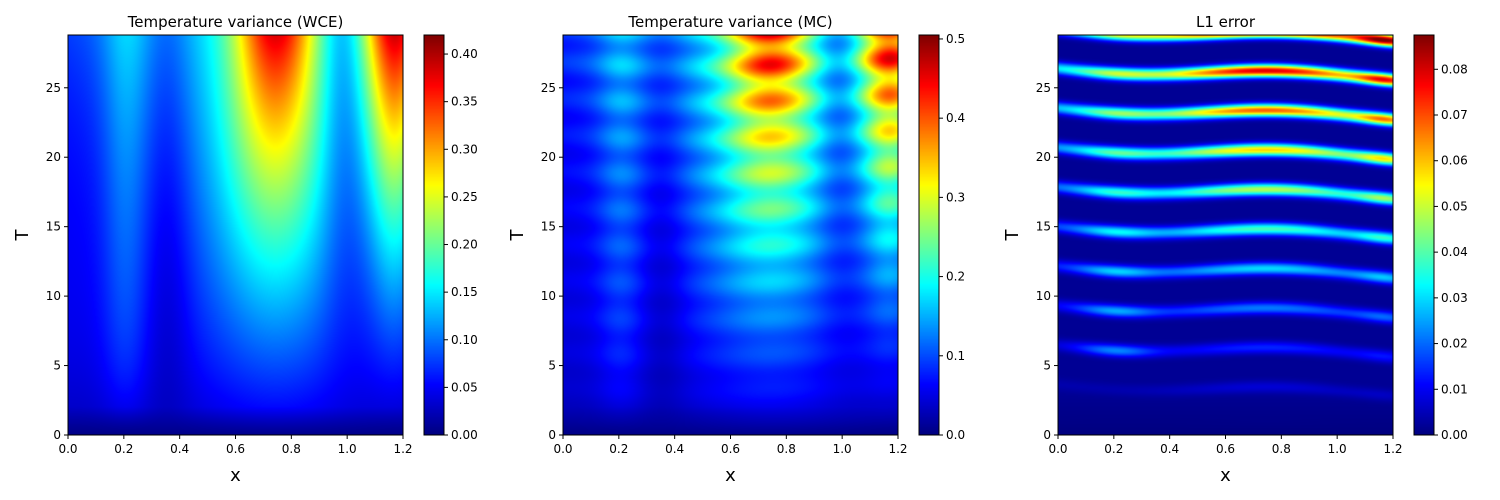  Describe the element at coordinates (464, 197) in the screenshot. I see `colorbar-tick-label: 0.25` at that location.